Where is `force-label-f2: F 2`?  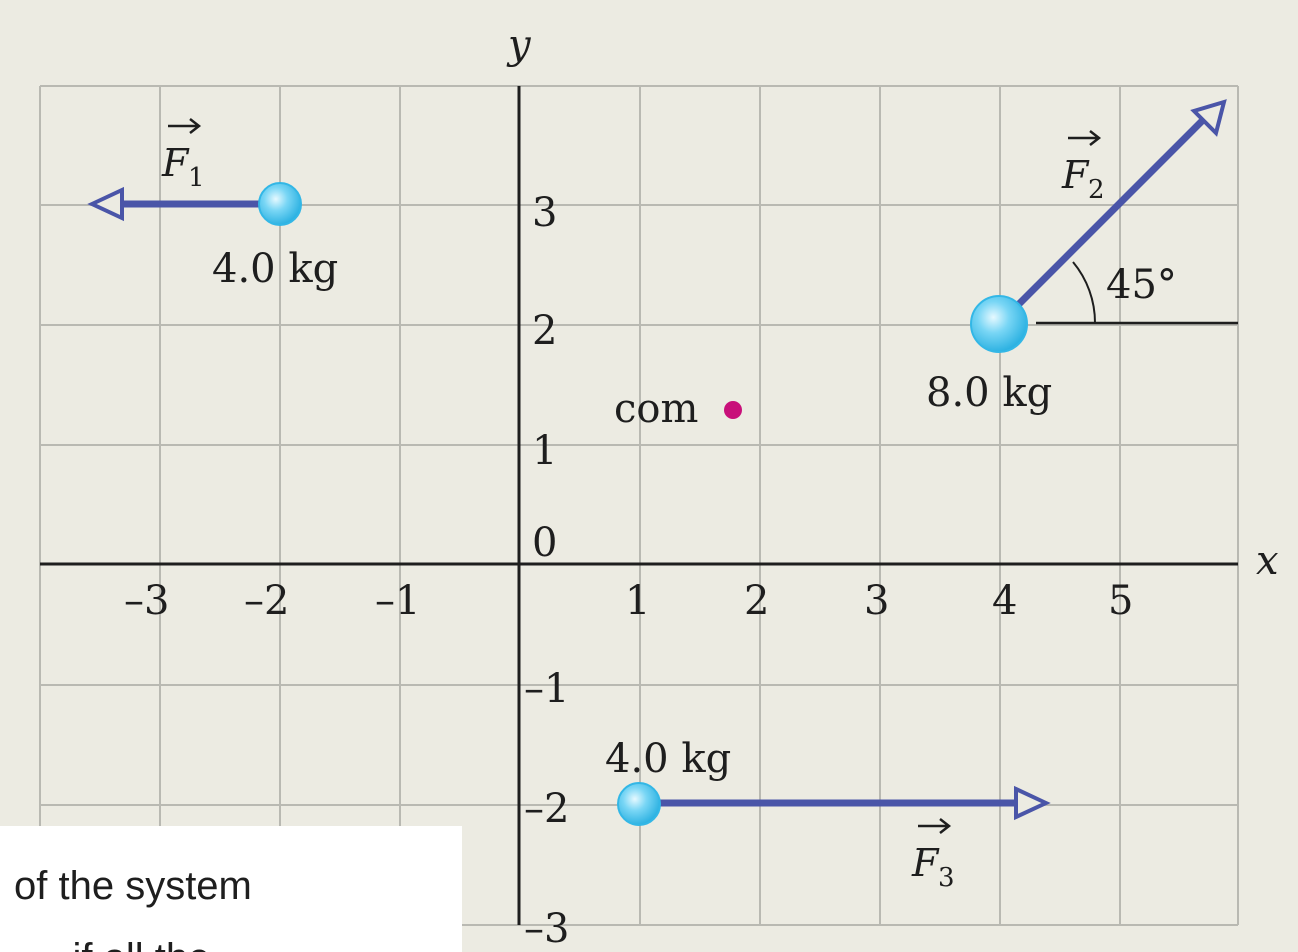 force-label-f2: F 2 is located at coordinates (1083, 167).